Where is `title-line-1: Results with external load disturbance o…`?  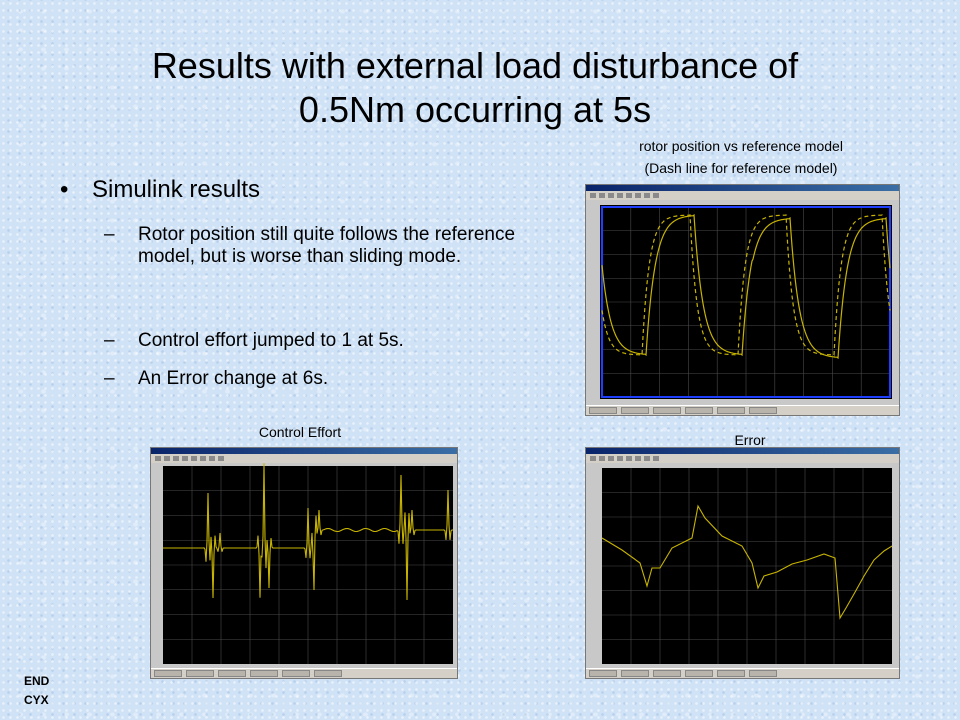
title-line-1: Results with external load disturbance o… is located at coordinates (475, 65).